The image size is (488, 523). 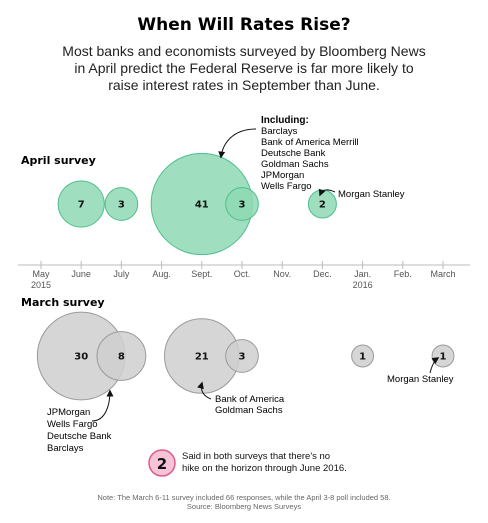 I want to click on tick-label: March, so click(x=442, y=274).